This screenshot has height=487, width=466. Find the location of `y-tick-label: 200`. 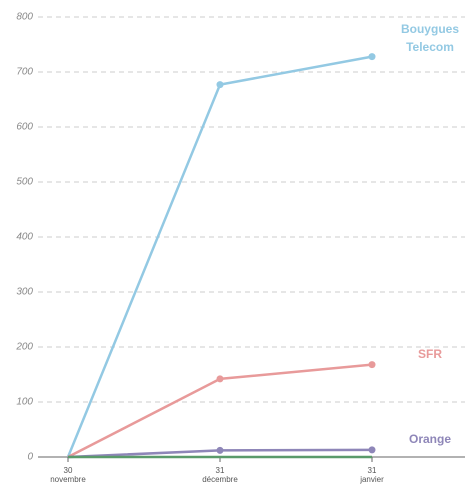

y-tick-label: 200 is located at coordinates (24, 347).